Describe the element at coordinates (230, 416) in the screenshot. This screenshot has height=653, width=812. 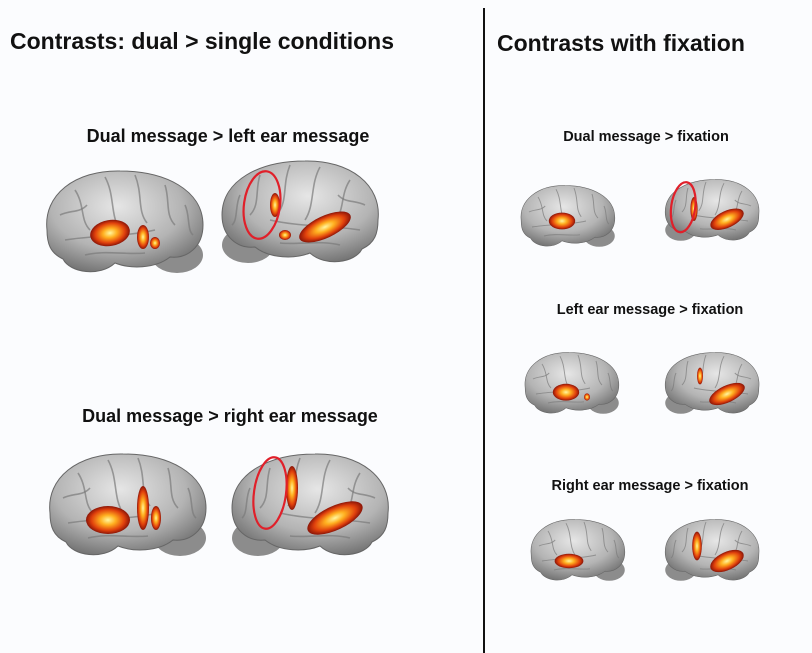
I see `panel-label: Dual message > right ear message` at that location.